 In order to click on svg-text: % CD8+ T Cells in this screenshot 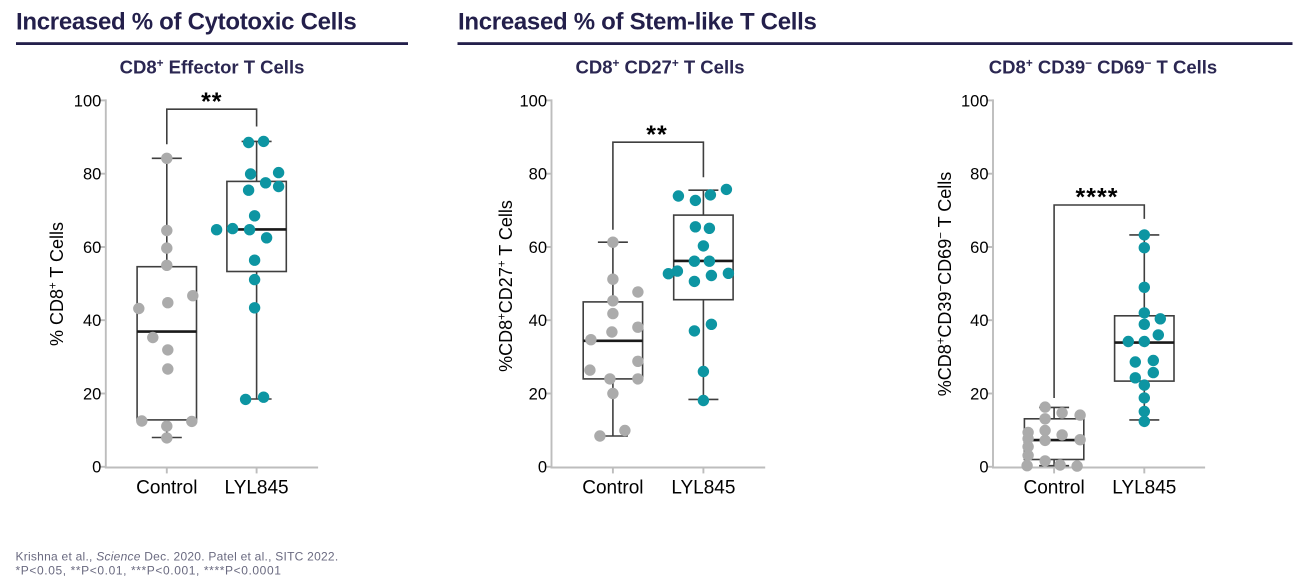, I will do `click(57, 284)`.